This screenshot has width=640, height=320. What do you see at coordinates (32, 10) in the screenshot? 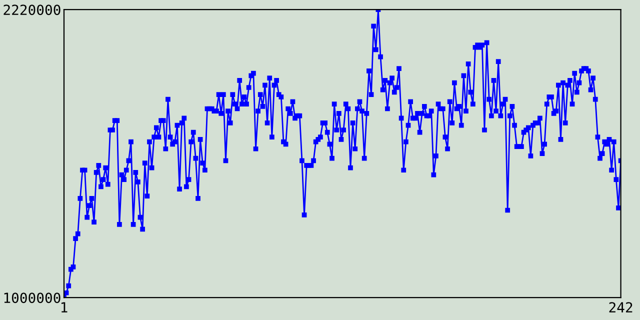
I see `y-tick-label: 2220000` at bounding box center [32, 10].